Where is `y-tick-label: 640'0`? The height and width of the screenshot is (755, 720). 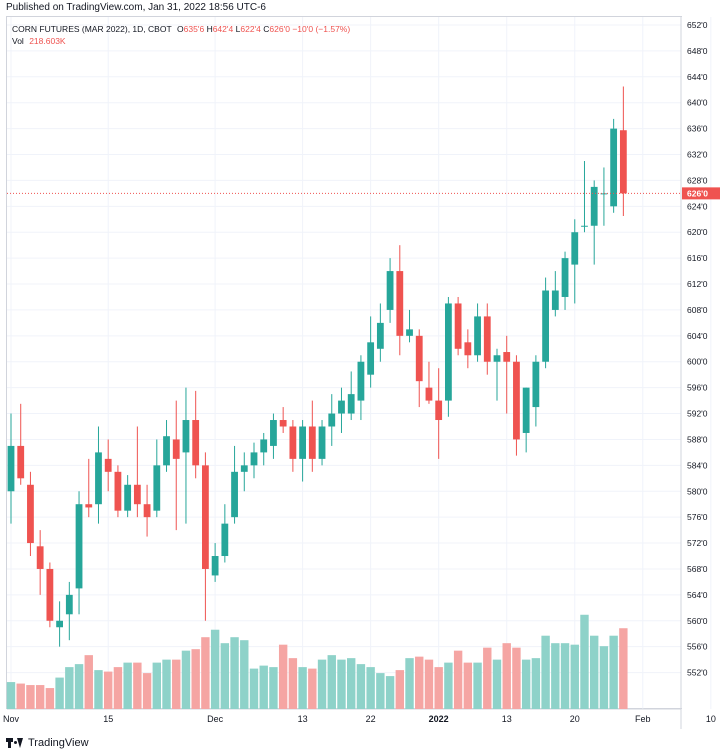 y-tick-label: 640'0 is located at coordinates (697, 103).